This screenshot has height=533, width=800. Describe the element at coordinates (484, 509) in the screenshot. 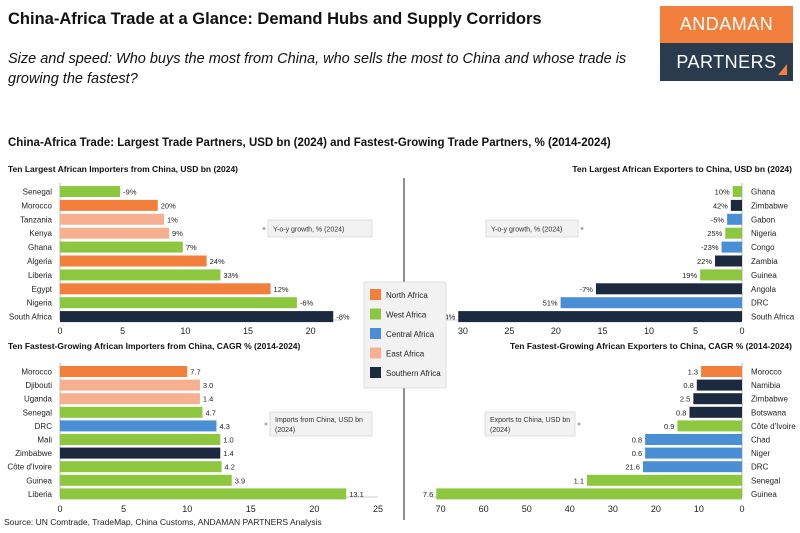

I see `x-tick-label: 60` at that location.